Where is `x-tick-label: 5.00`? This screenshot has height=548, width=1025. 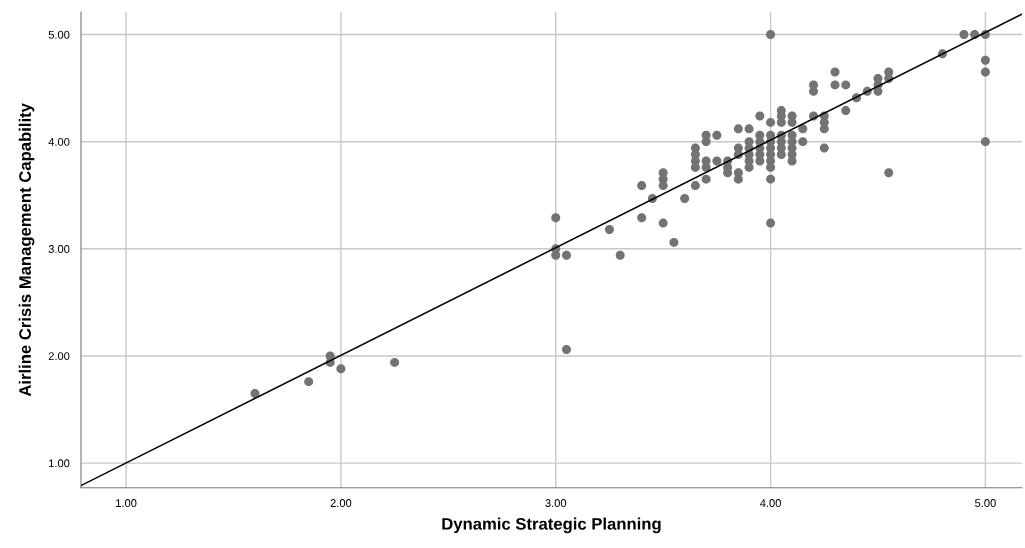 x-tick-label: 5.00 is located at coordinates (985, 503).